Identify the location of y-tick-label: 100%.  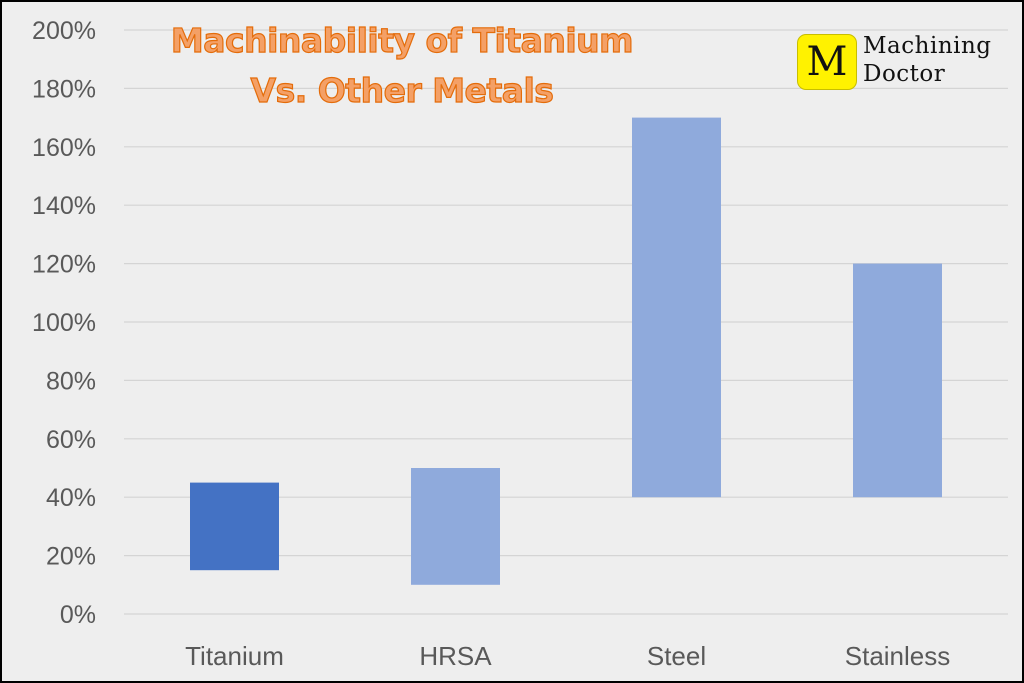
(64, 323).